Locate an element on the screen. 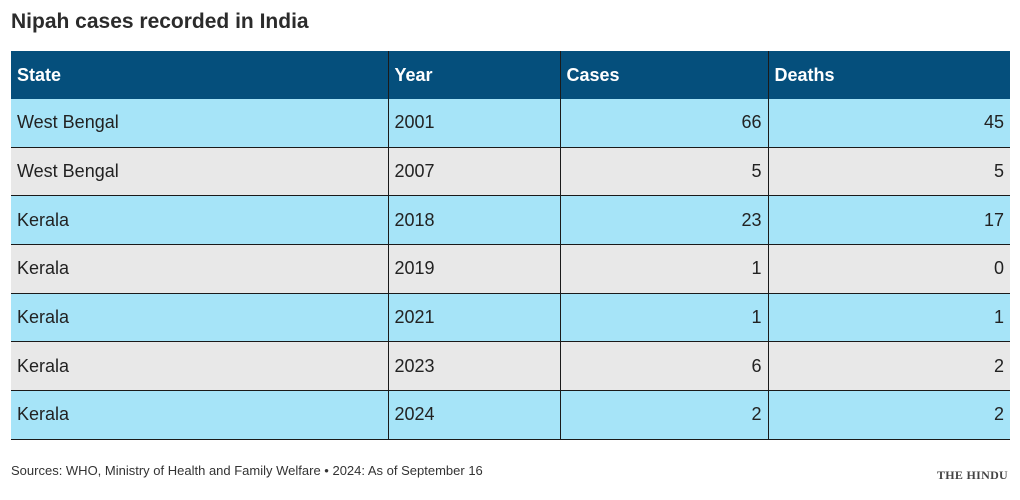 The width and height of the screenshot is (1020, 500). column-header: State is located at coordinates (200, 75).